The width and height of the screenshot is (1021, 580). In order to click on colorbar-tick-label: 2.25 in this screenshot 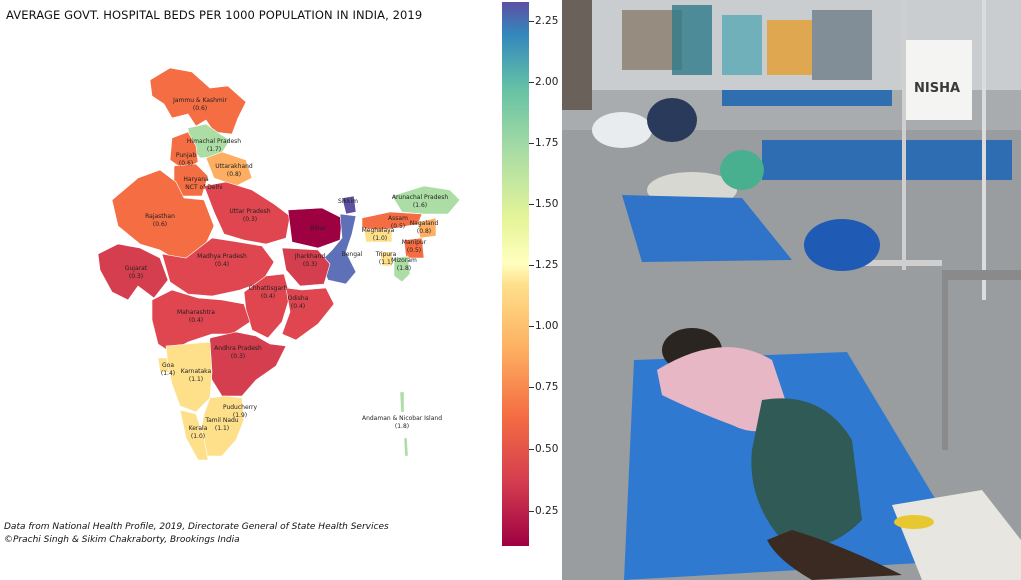, I will do `click(547, 21)`.